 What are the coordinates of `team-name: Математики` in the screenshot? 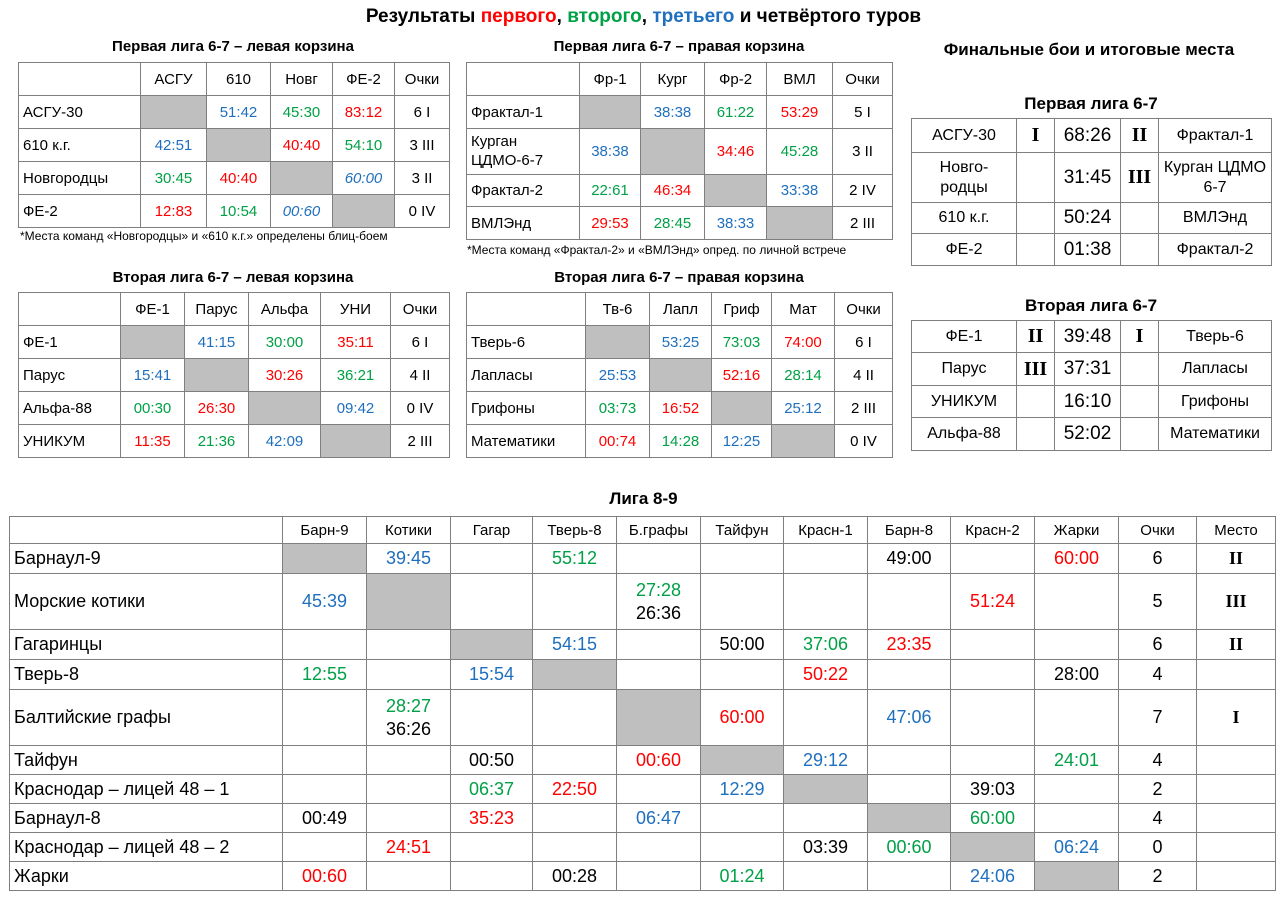 It's located at (526, 441).